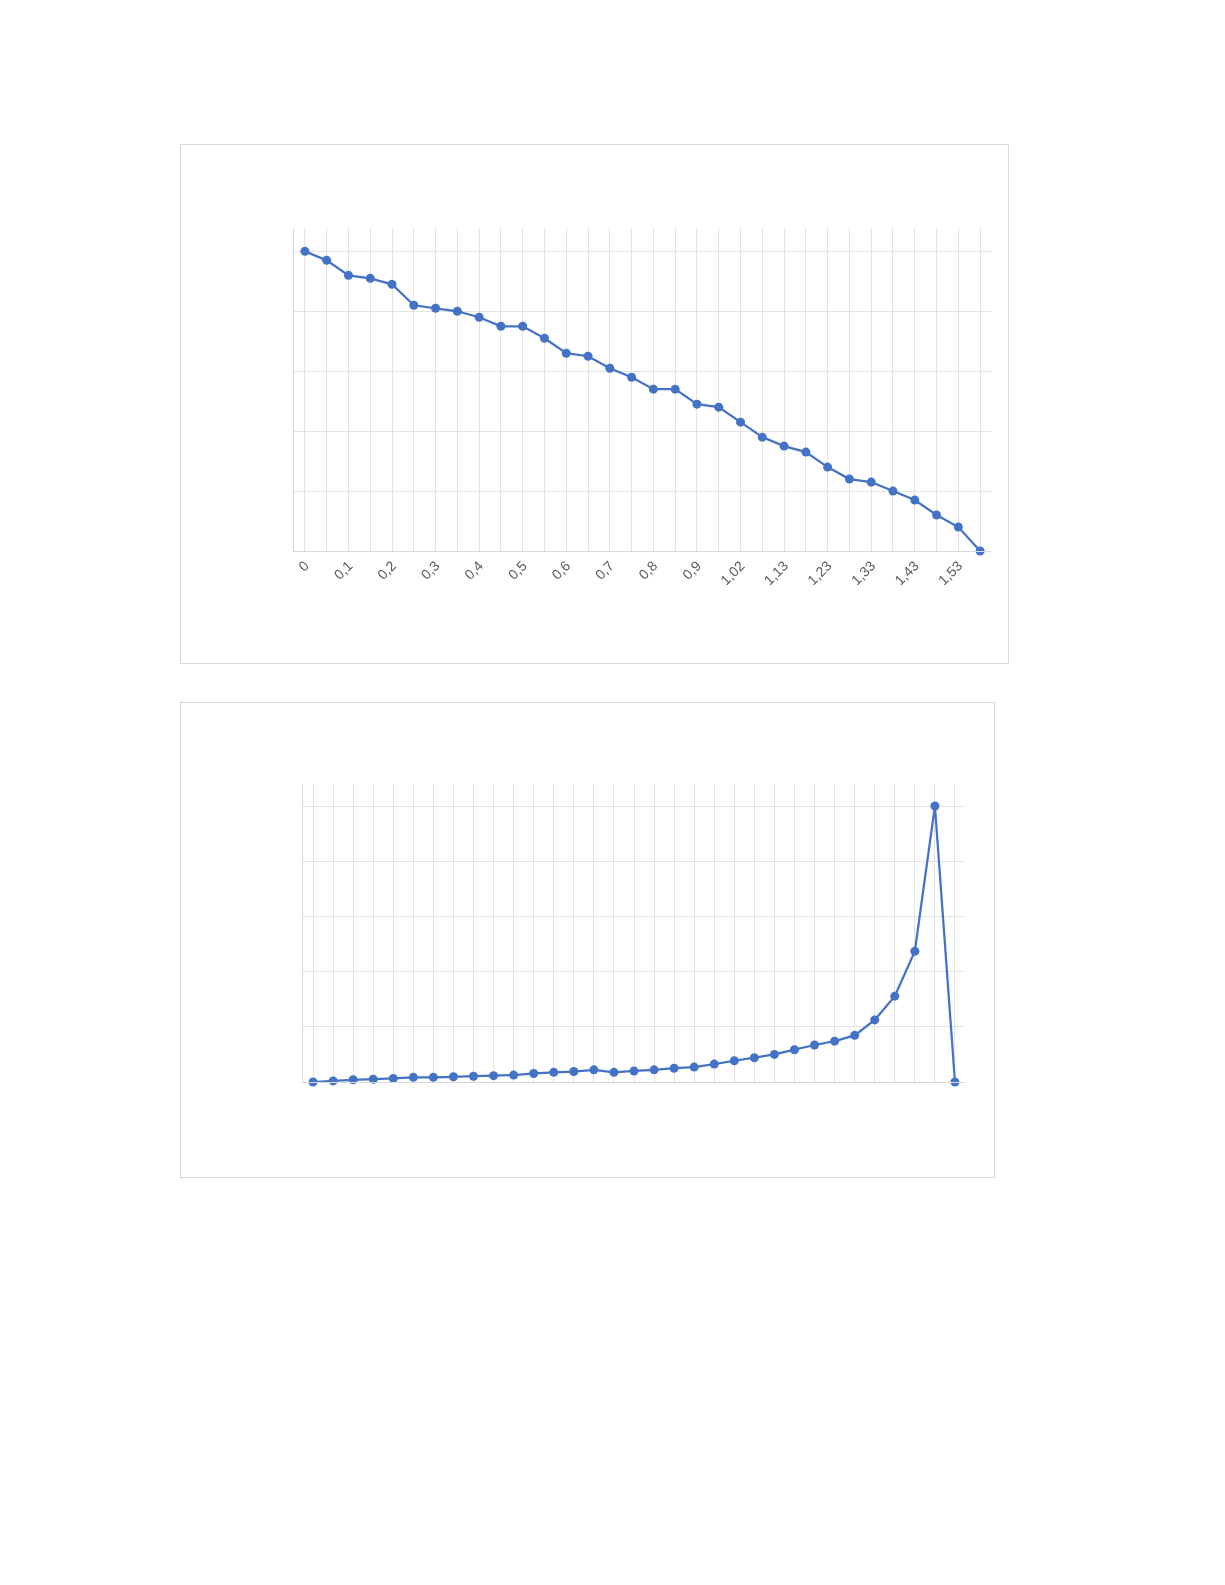 The image size is (1225, 1585). I want to click on x-tick-label: 0,6, so click(561, 570).